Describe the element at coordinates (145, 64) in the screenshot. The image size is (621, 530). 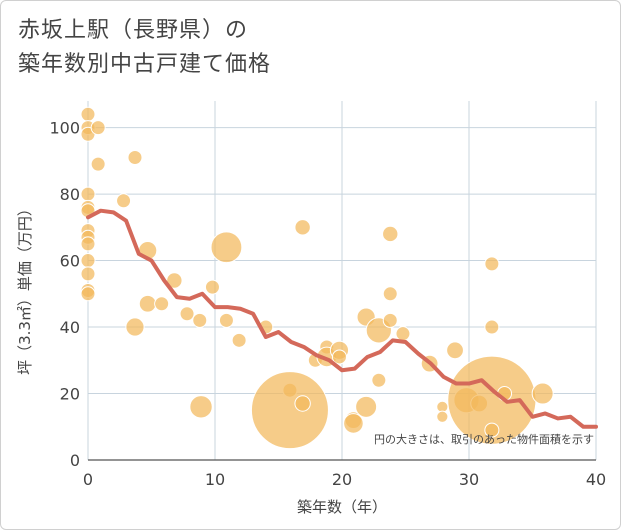
I see `title-line-2: 築年数別中古戸建て価格` at that location.